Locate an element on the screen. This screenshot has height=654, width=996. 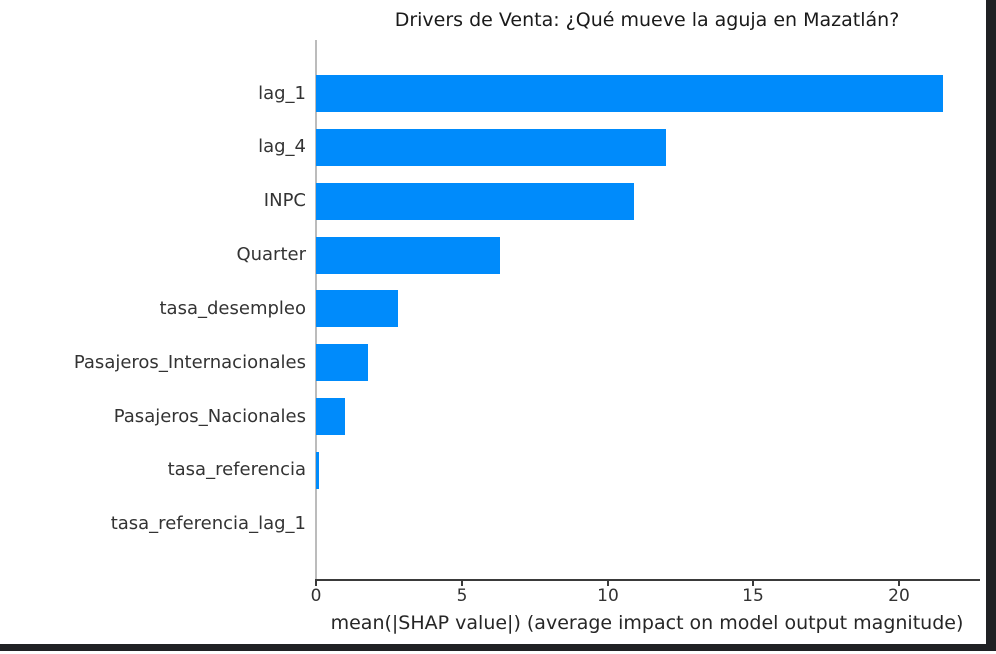
y-axis-label: Quarter is located at coordinates (271, 254).